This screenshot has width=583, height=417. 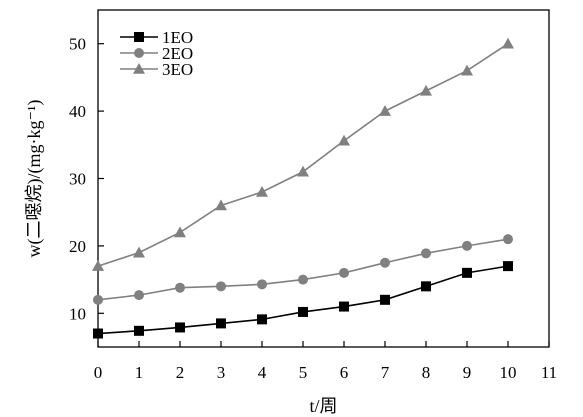 What do you see at coordinates (177, 53) in the screenshot?
I see `legend-label: 2EO` at bounding box center [177, 53].